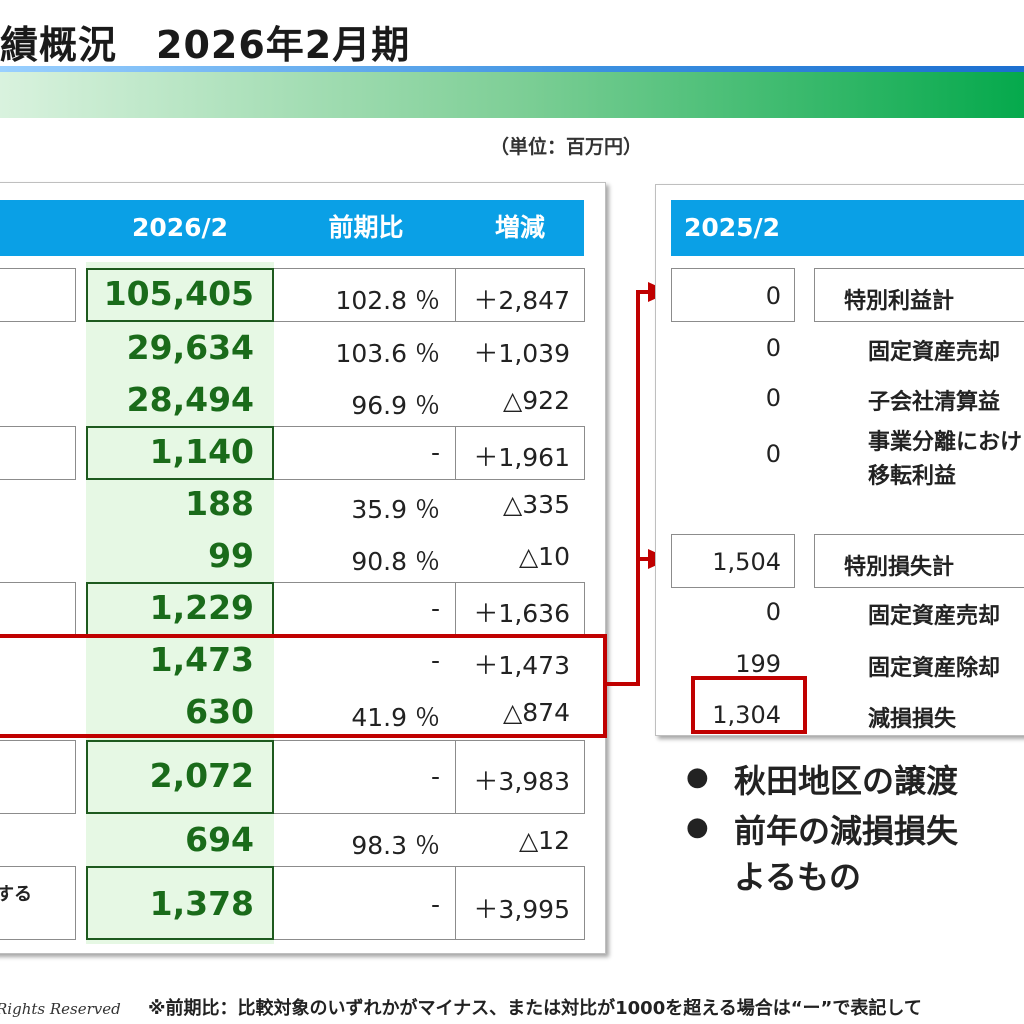 The width and height of the screenshot is (1024, 1024). What do you see at coordinates (746, 562) in the screenshot?
I see `prev-value: 1,504` at bounding box center [746, 562].